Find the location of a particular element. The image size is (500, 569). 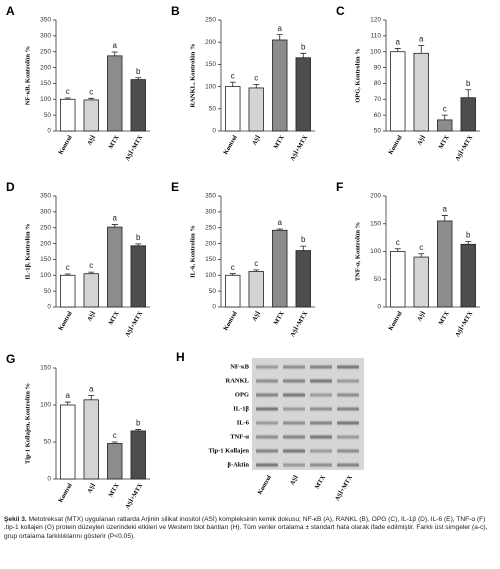

panel-label: C is located at coordinates (340, 11).